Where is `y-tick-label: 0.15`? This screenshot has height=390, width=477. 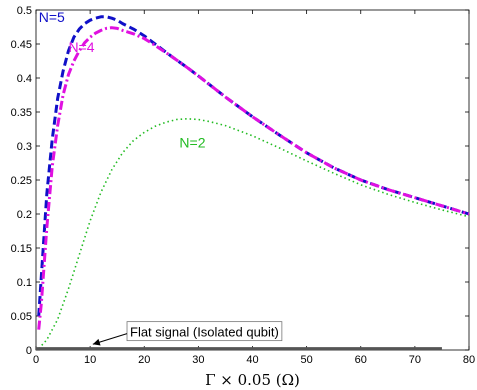
y-tick-label: 0.15 is located at coordinates (21, 249).